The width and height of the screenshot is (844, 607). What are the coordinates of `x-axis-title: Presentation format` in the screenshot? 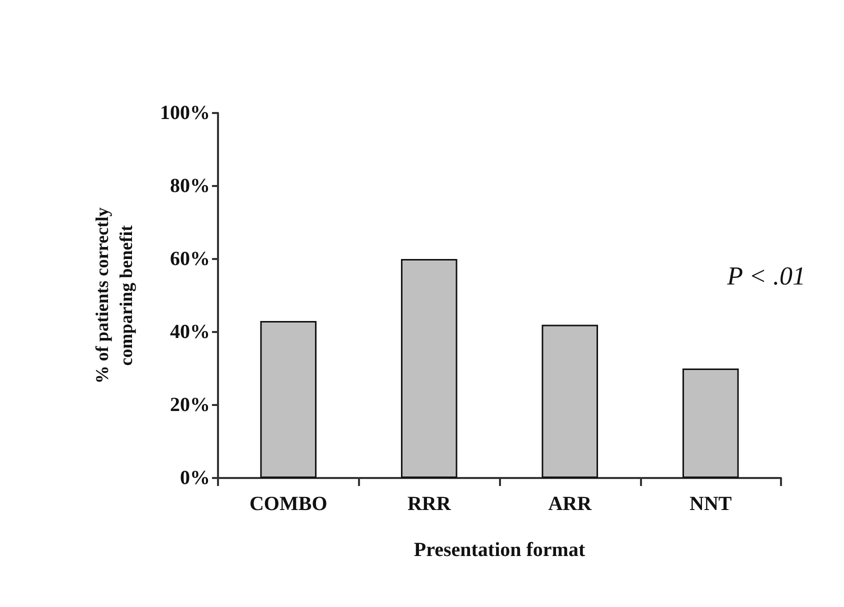 It's located at (500, 550).